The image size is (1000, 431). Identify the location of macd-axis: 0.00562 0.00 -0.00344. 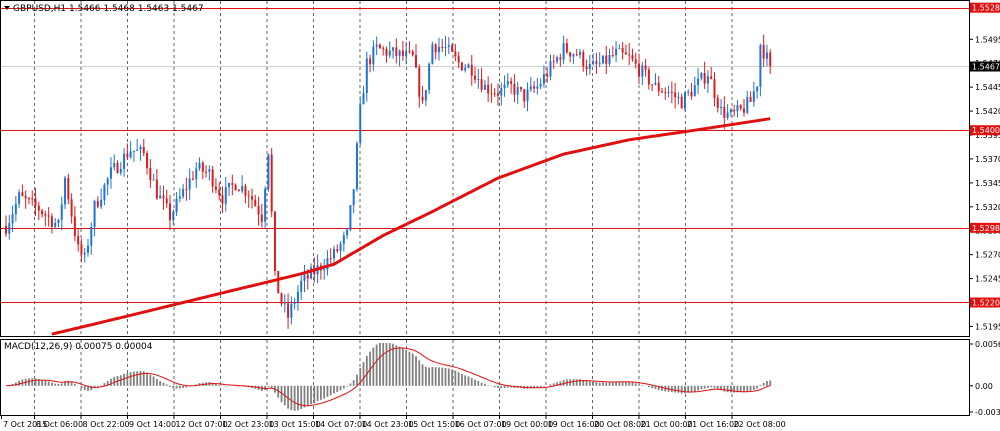
(984, 378).